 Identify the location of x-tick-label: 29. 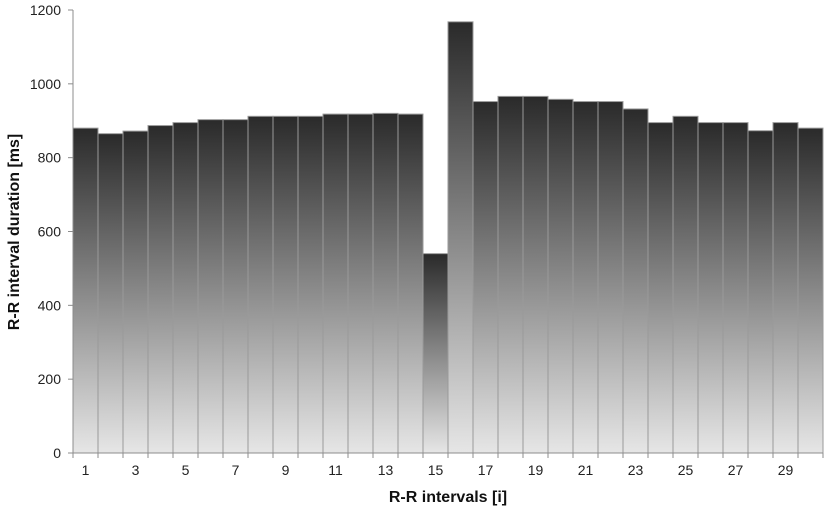
(786, 470).